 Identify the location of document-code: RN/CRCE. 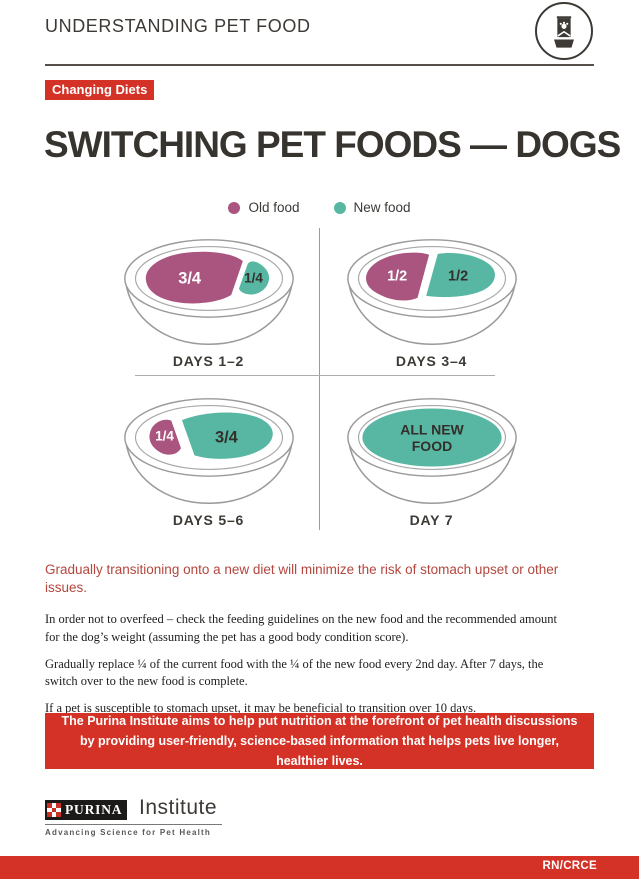
(569, 866).